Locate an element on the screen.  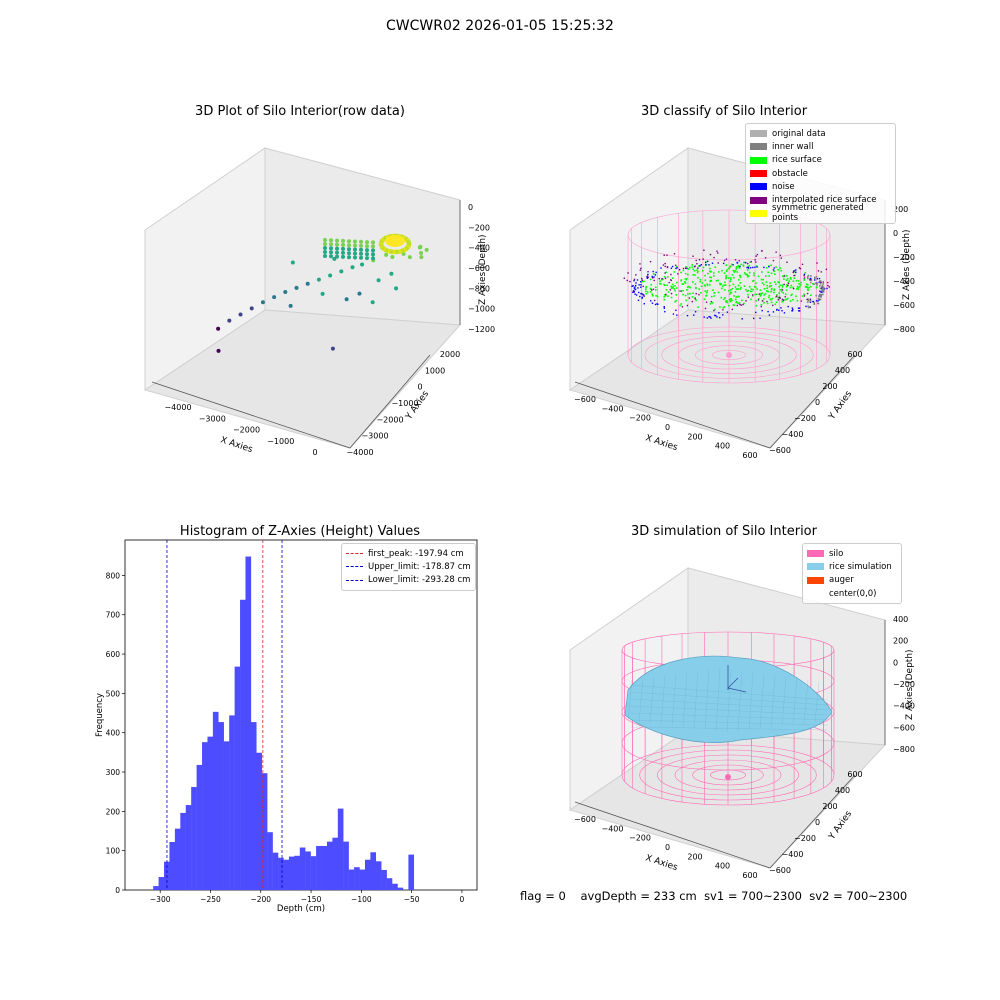
z-tick-label: 0 is located at coordinates (470, 207).